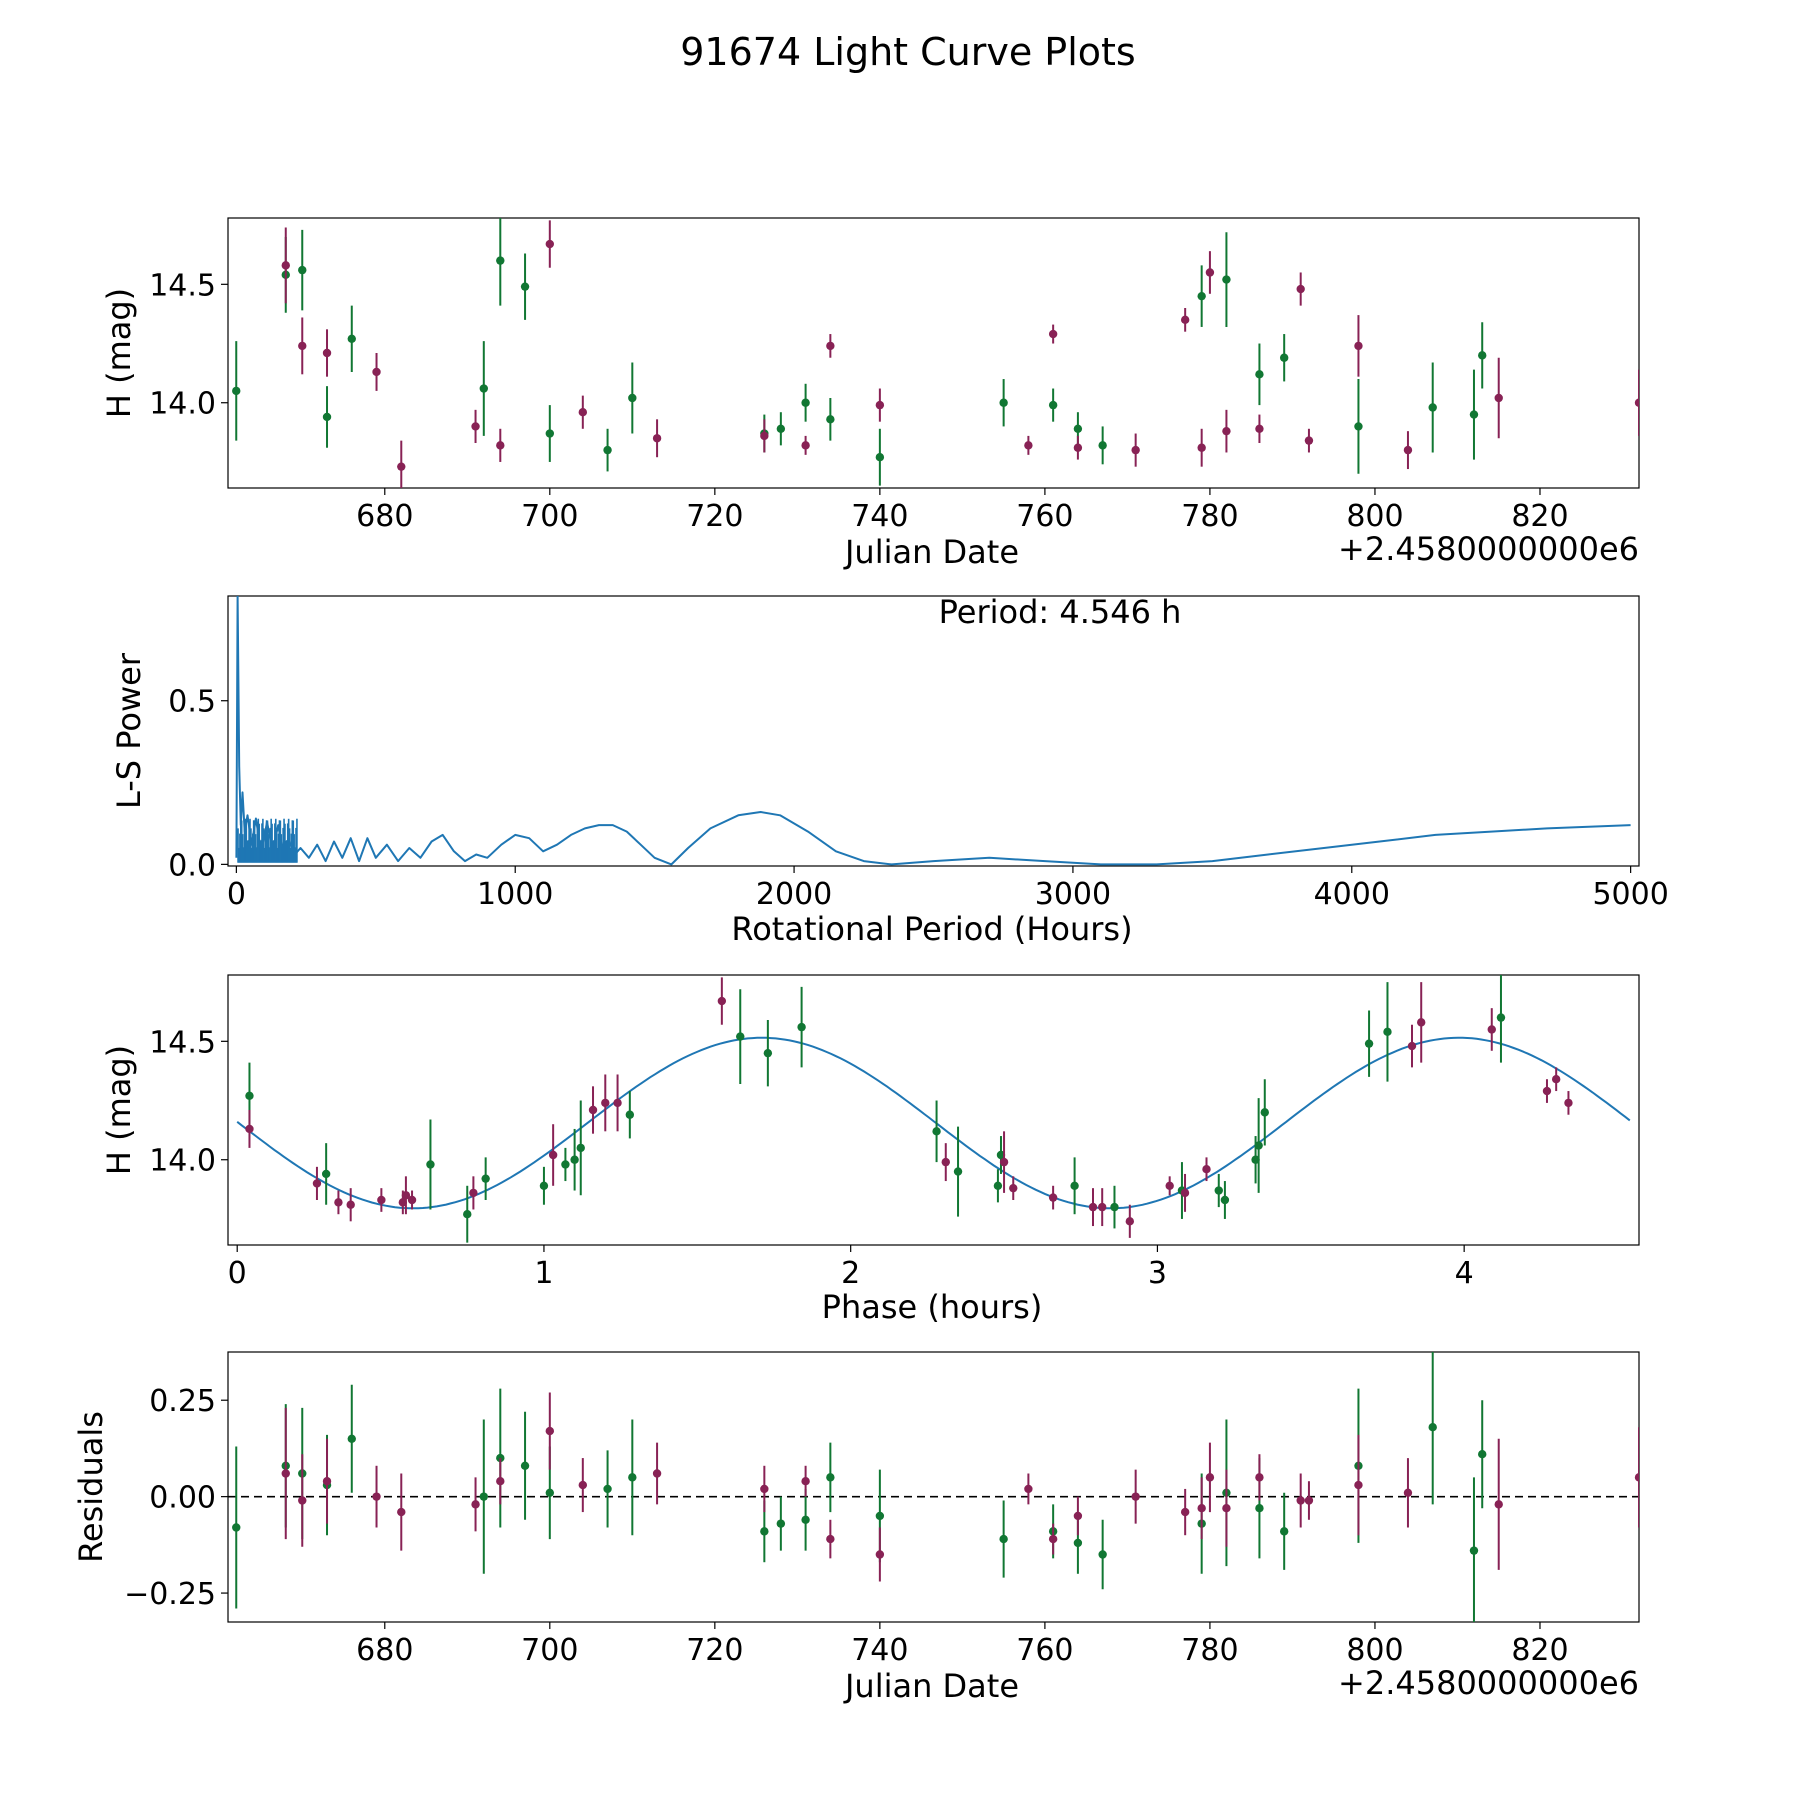 The width and height of the screenshot is (1800, 1800). What do you see at coordinates (907, 52) in the screenshot?
I see `figure-title: 91674 Light Curve Plots` at bounding box center [907, 52].